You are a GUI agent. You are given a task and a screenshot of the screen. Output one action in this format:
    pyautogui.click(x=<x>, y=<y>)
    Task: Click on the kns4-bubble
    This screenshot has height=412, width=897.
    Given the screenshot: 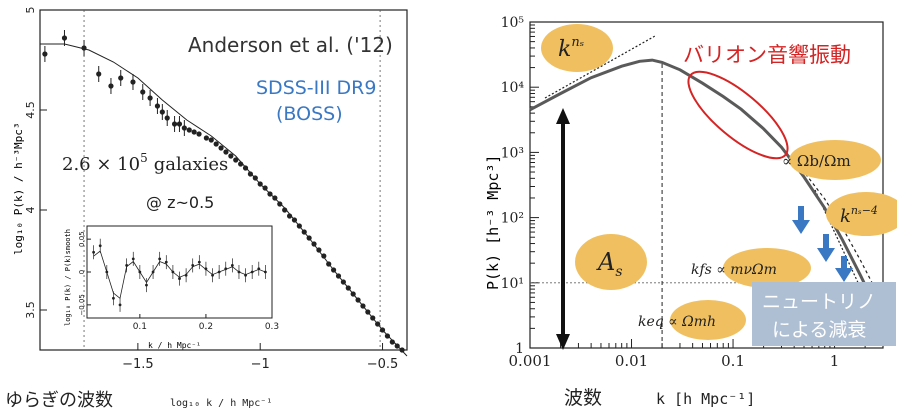 What is the action you would take?
    pyautogui.click(x=861, y=214)
    